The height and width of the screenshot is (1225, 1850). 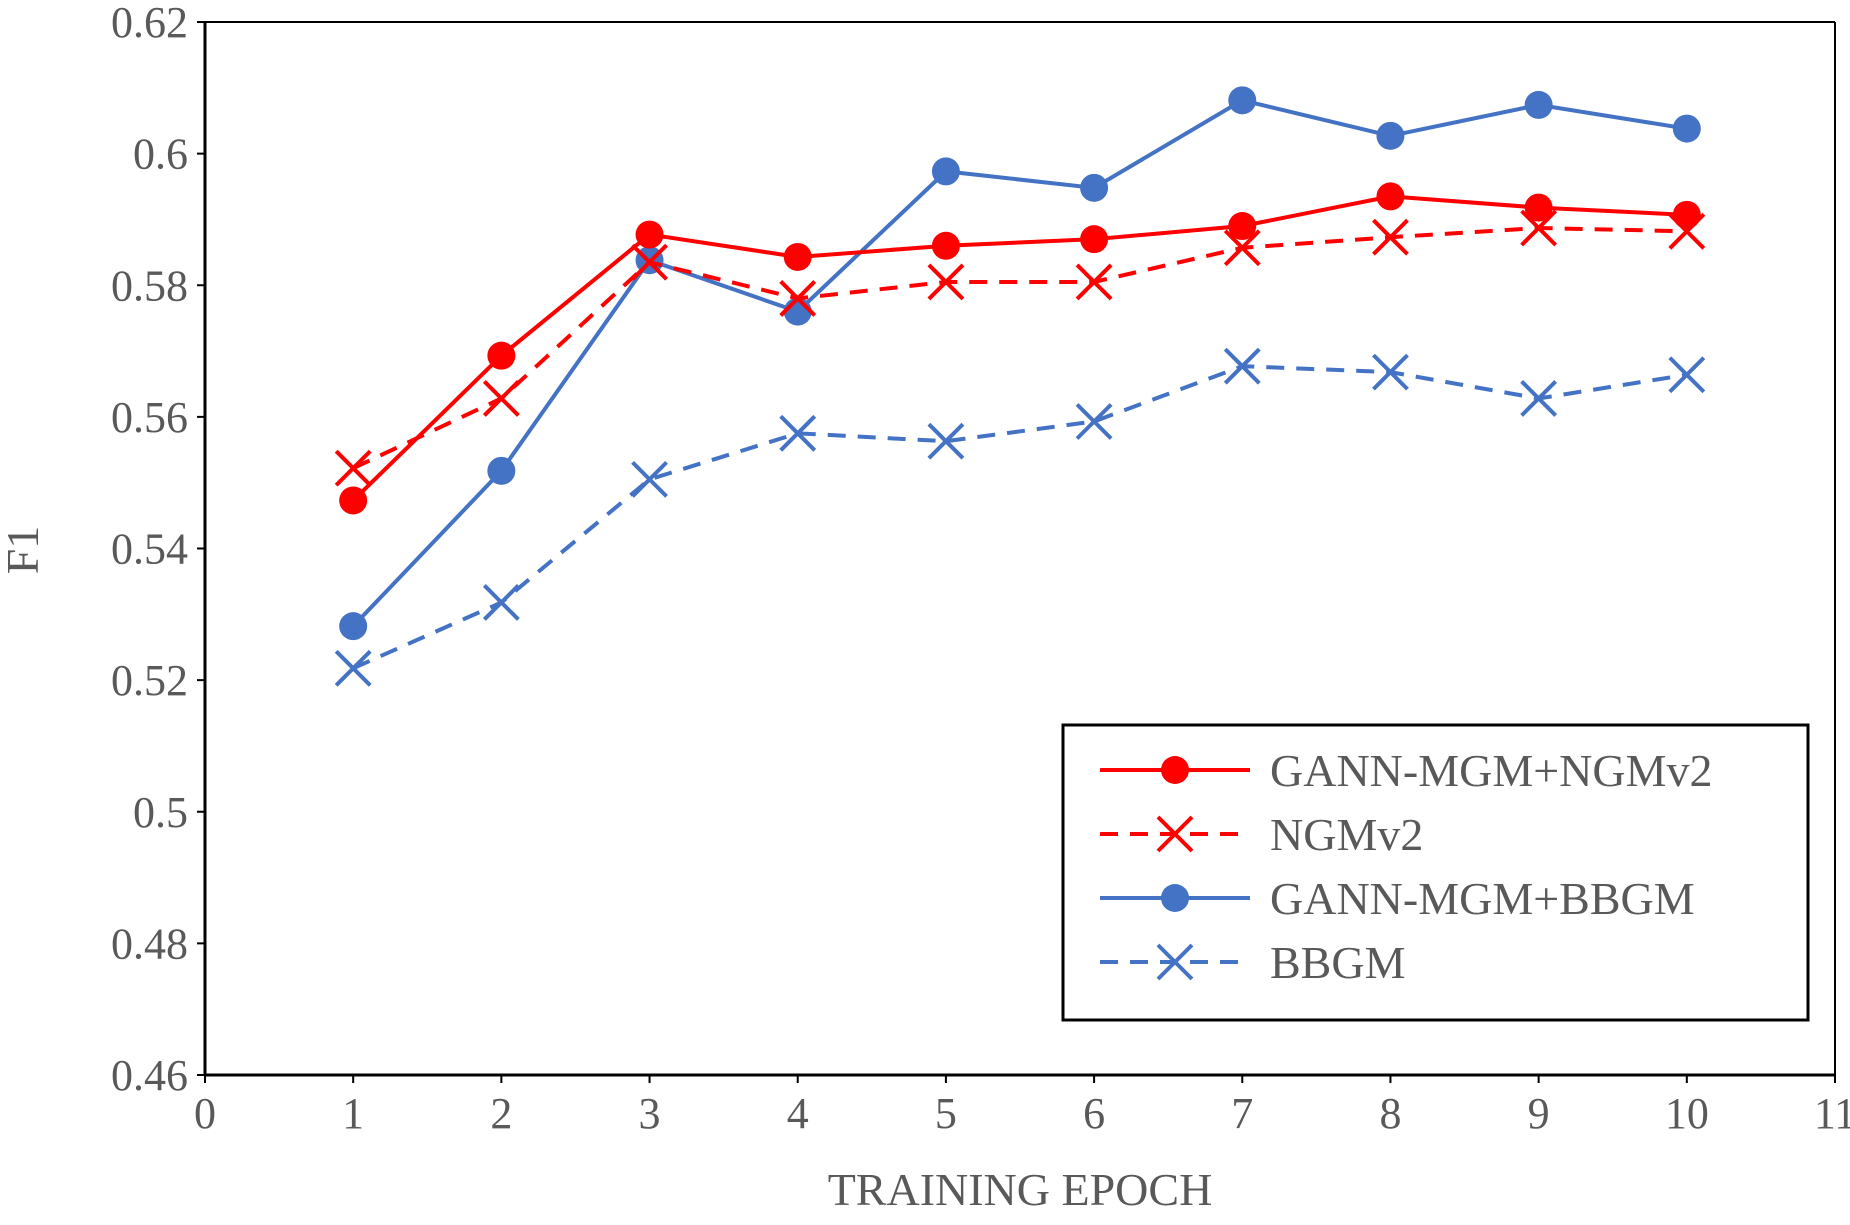 I want to click on legend-entry-gann-mgm-ngmv2: GANN-MGM+NGMv2, so click(x=1406, y=770).